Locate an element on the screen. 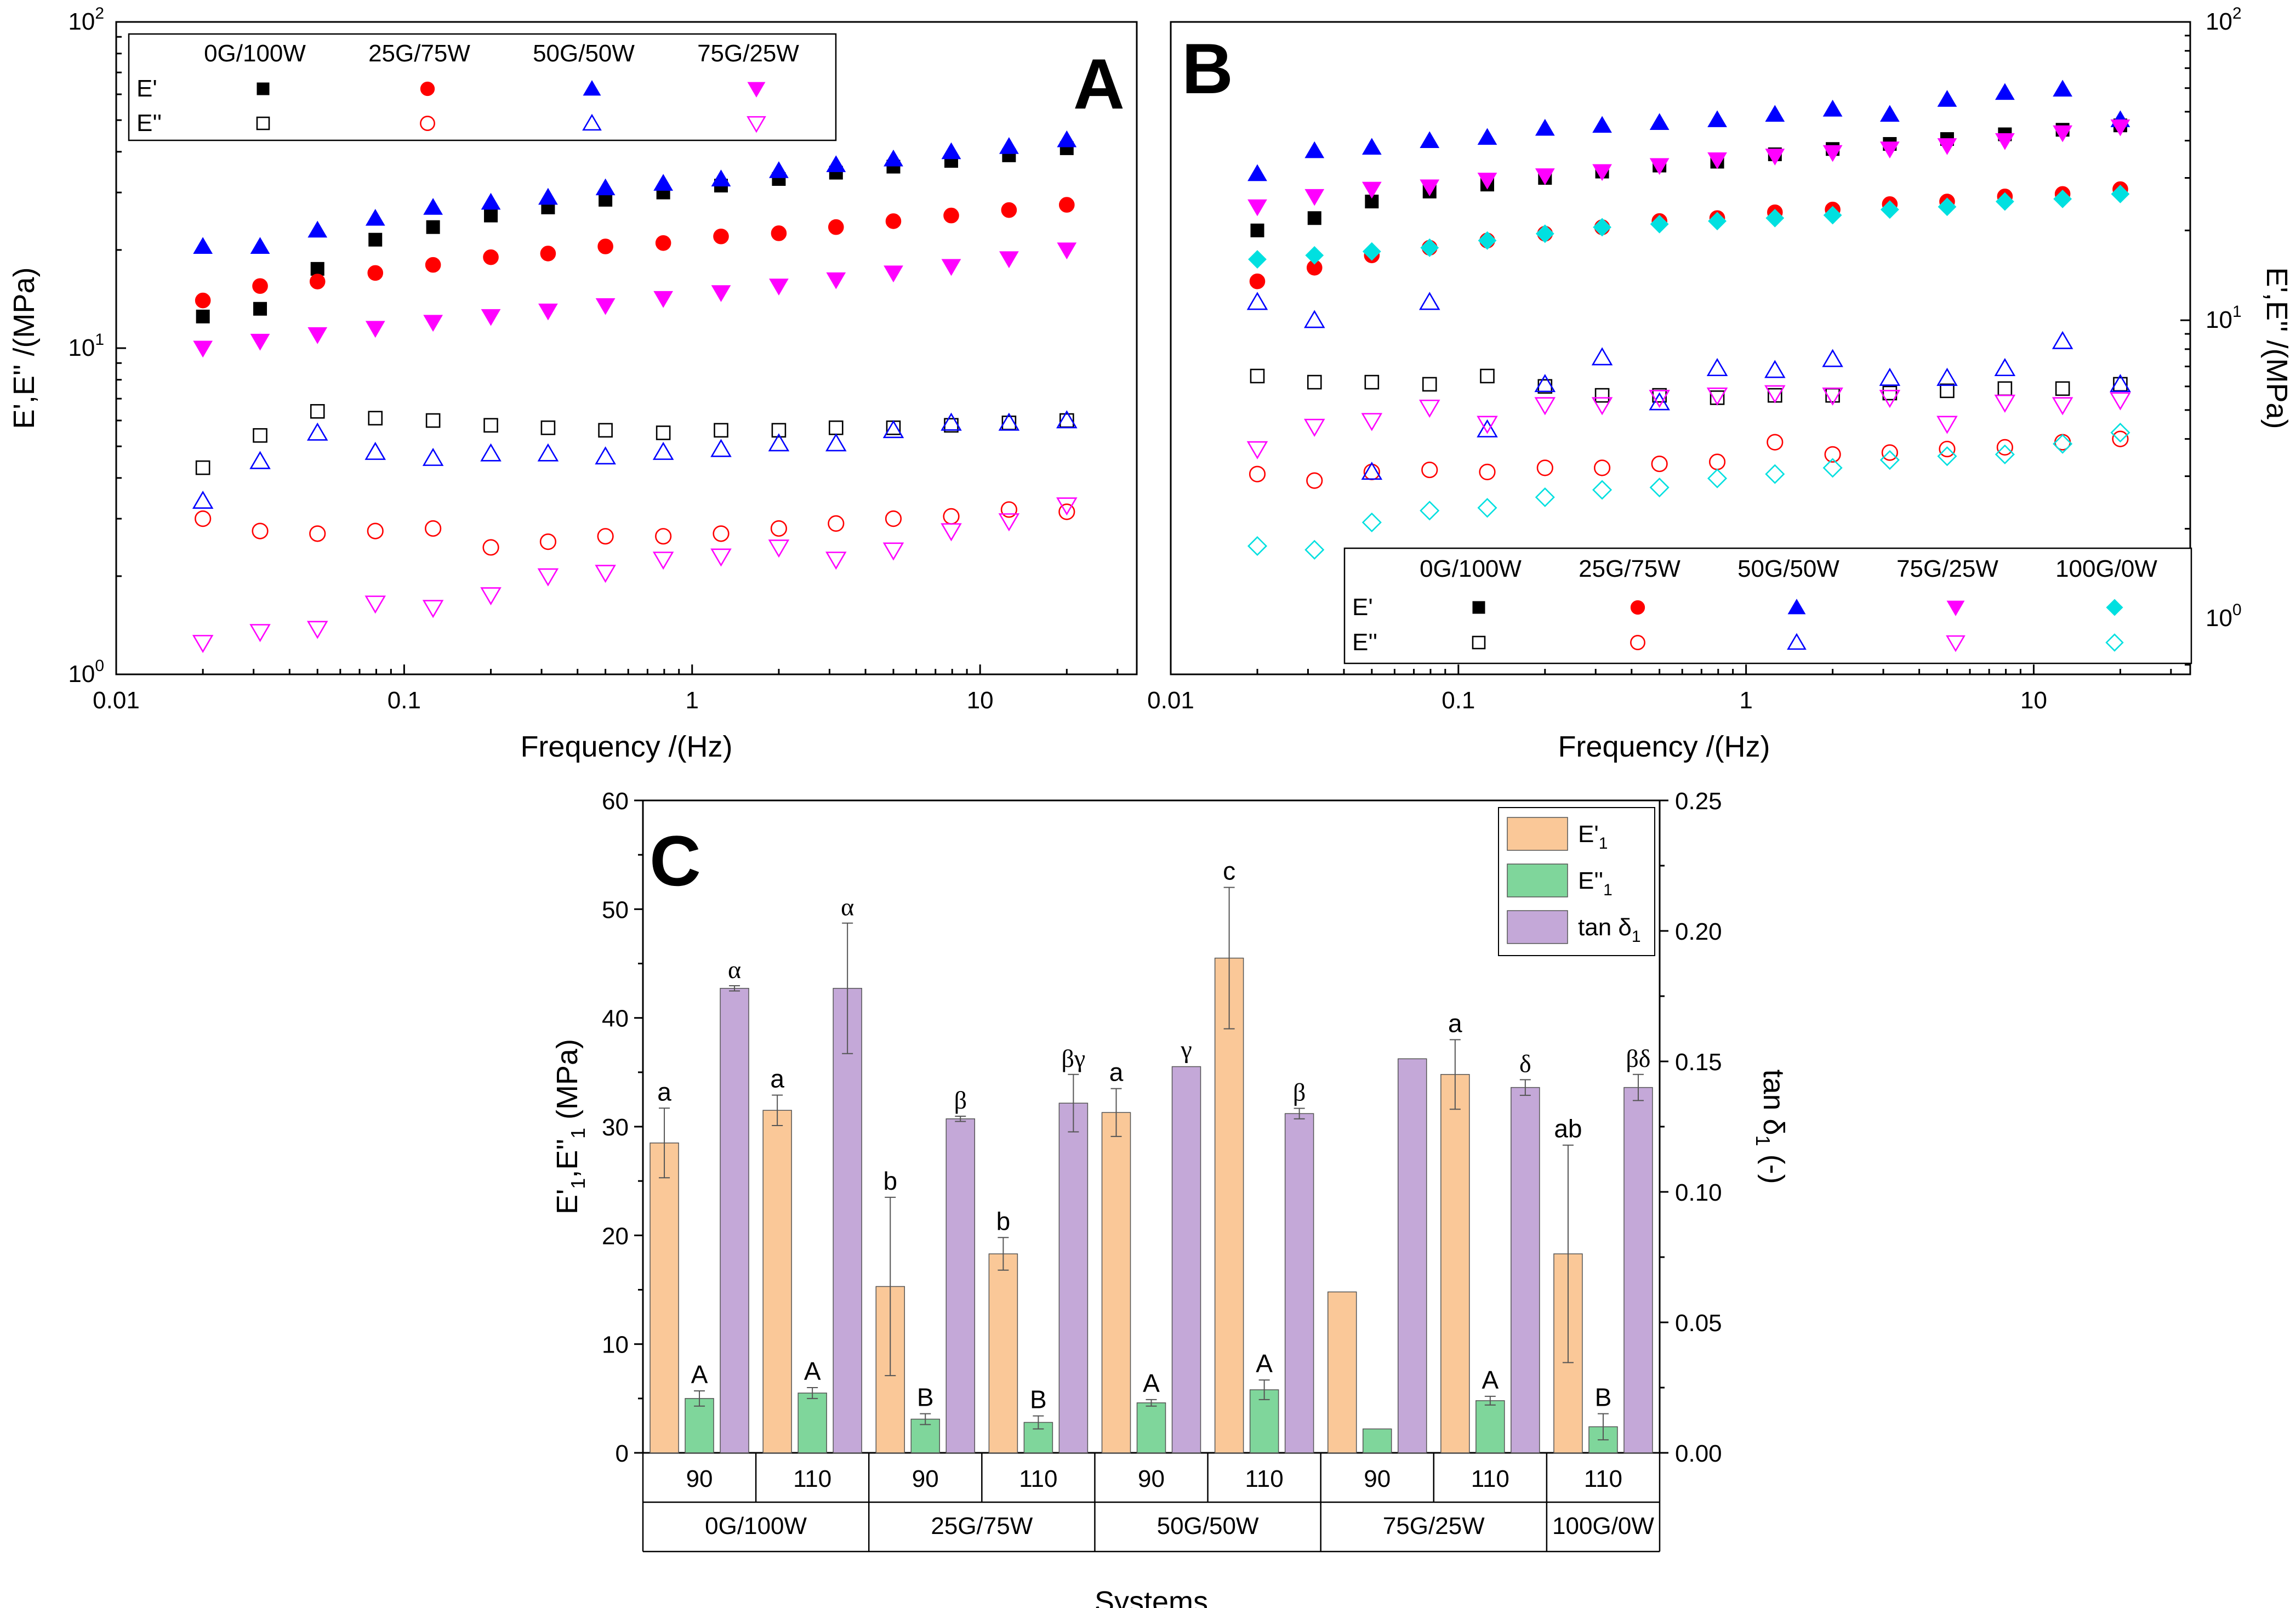  y-axis-label: E',E'' /(MPa) is located at coordinates (2276, 348).